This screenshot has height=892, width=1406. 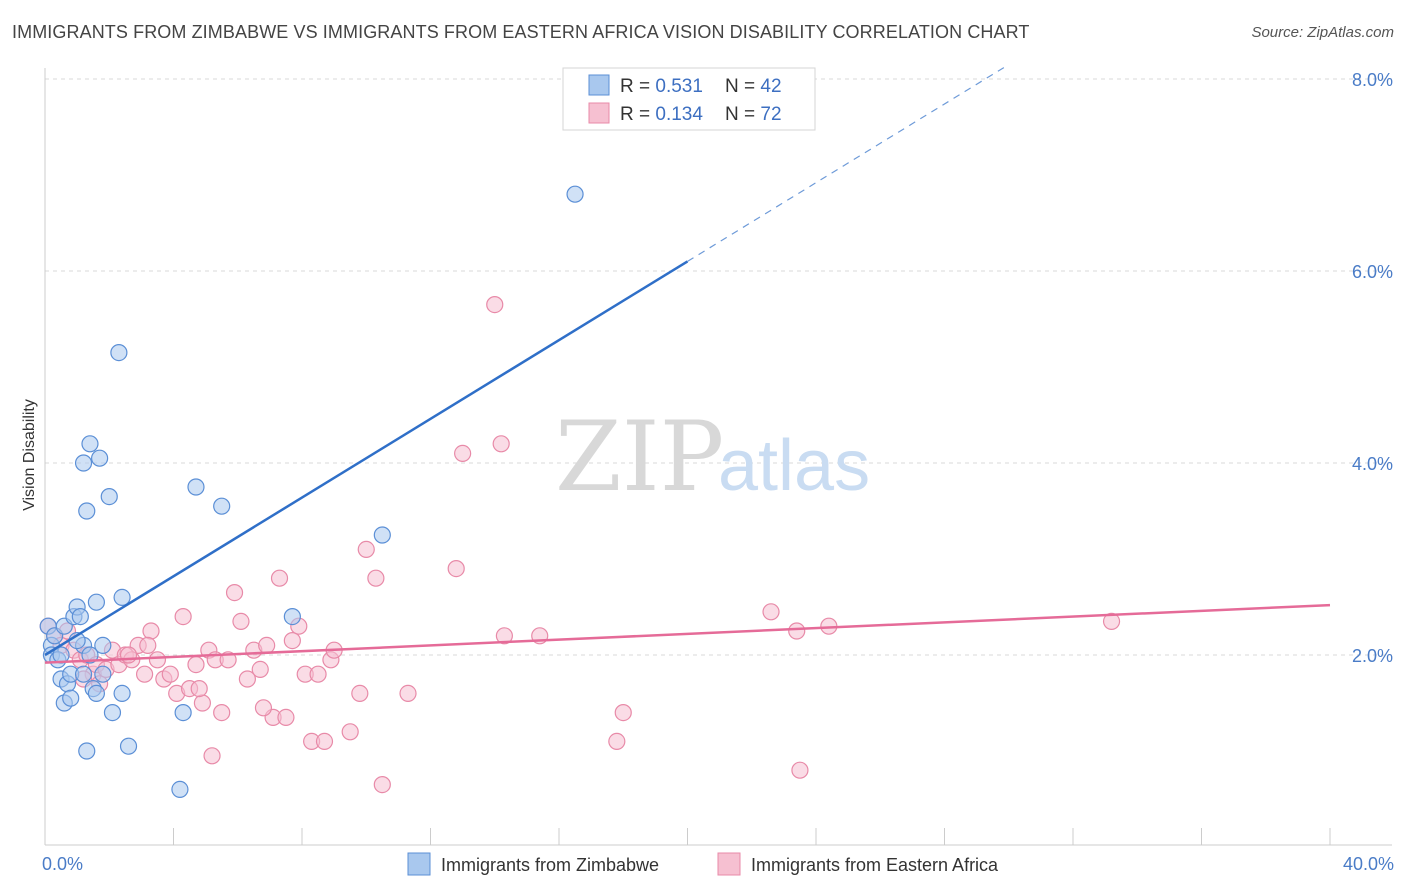 I want to click on legend-r-value-eastafrica: 0.134, so click(x=679, y=114).